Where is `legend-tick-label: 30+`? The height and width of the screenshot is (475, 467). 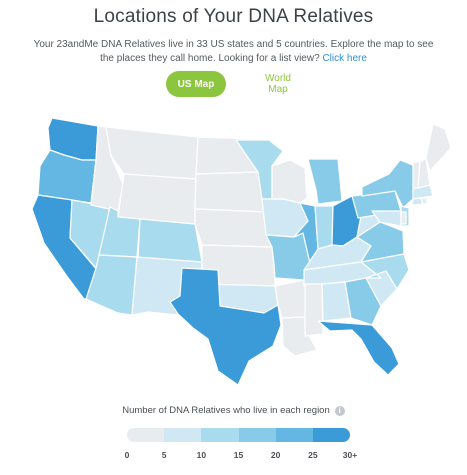
legend-tick-label: 30+ is located at coordinates (350, 455).